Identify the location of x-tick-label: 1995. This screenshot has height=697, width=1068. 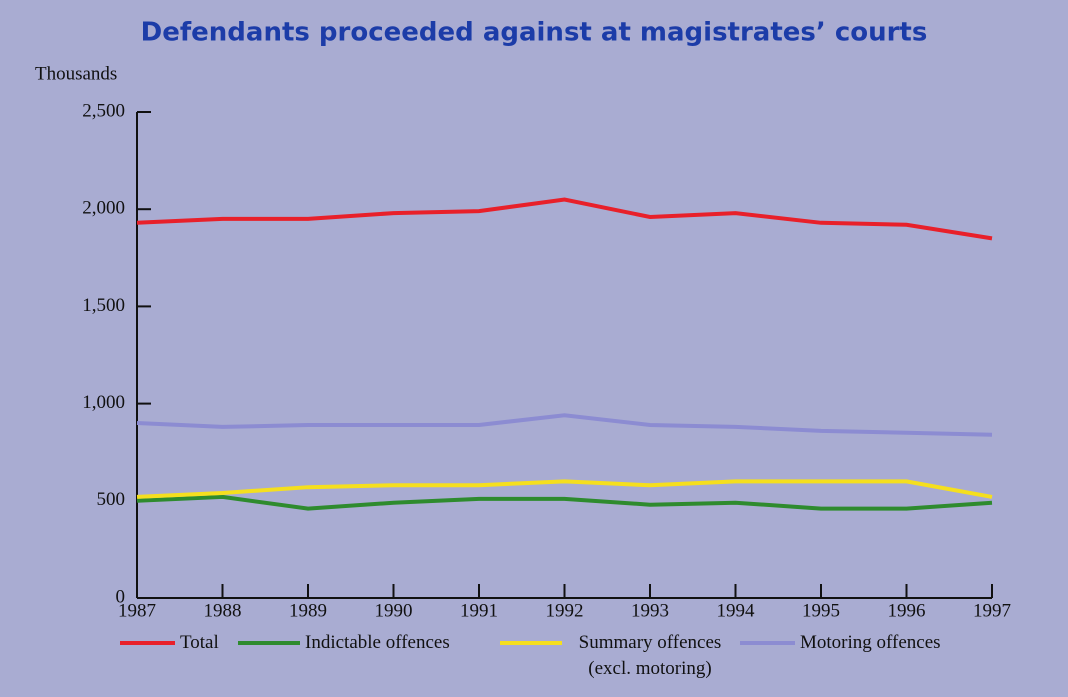
(821, 610).